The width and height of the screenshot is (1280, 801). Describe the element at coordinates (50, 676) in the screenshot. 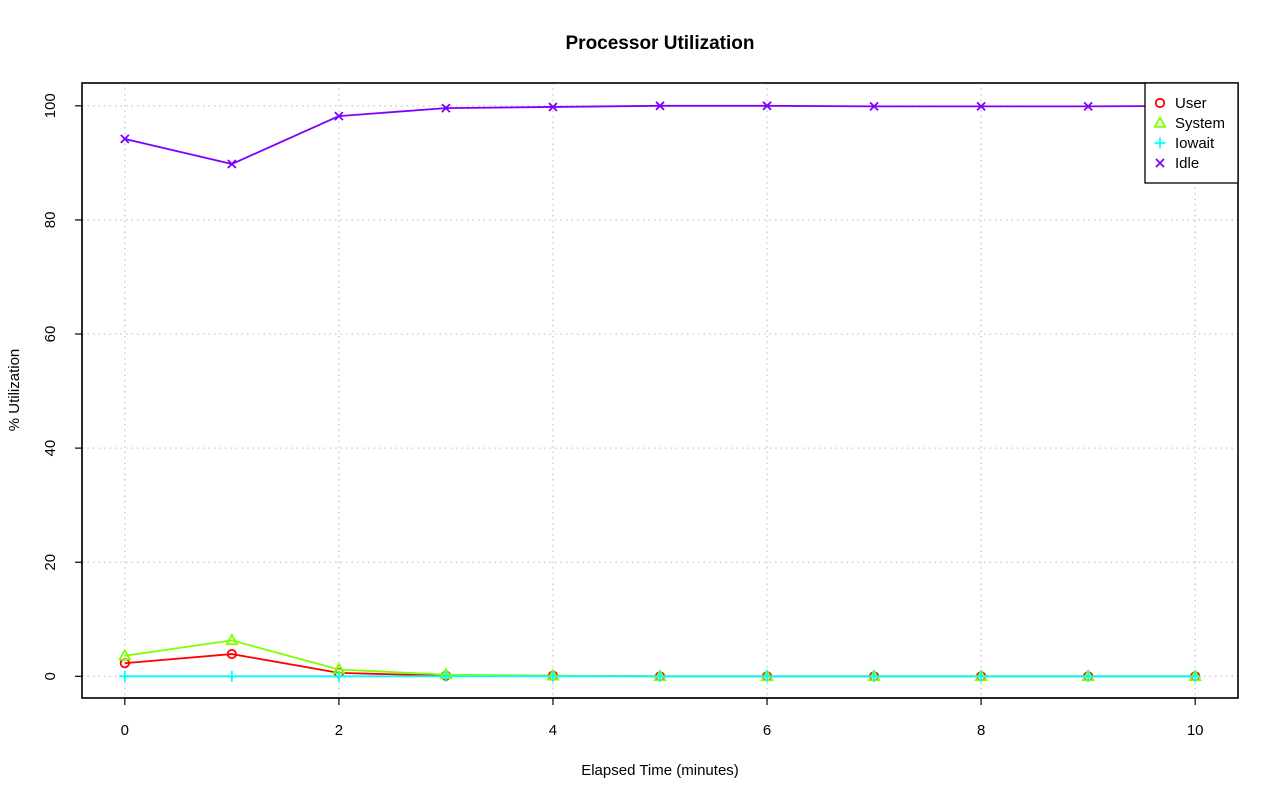

I see `y-tick-label: 0` at that location.